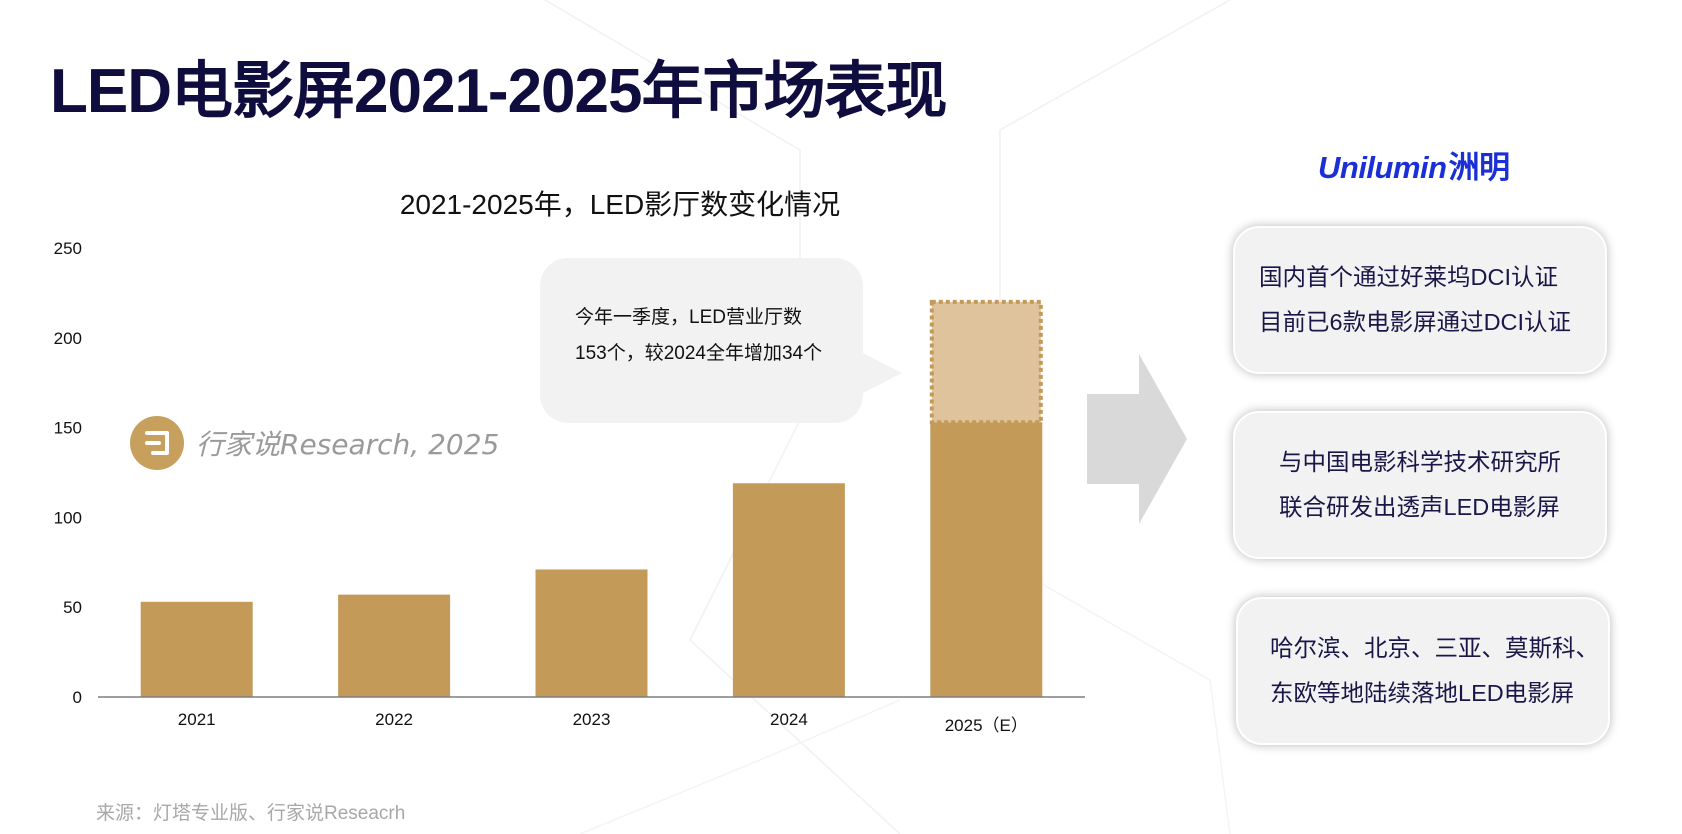 This screenshot has width=1682, height=834. What do you see at coordinates (68, 248) in the screenshot?
I see `y-tick-label: 250` at bounding box center [68, 248].